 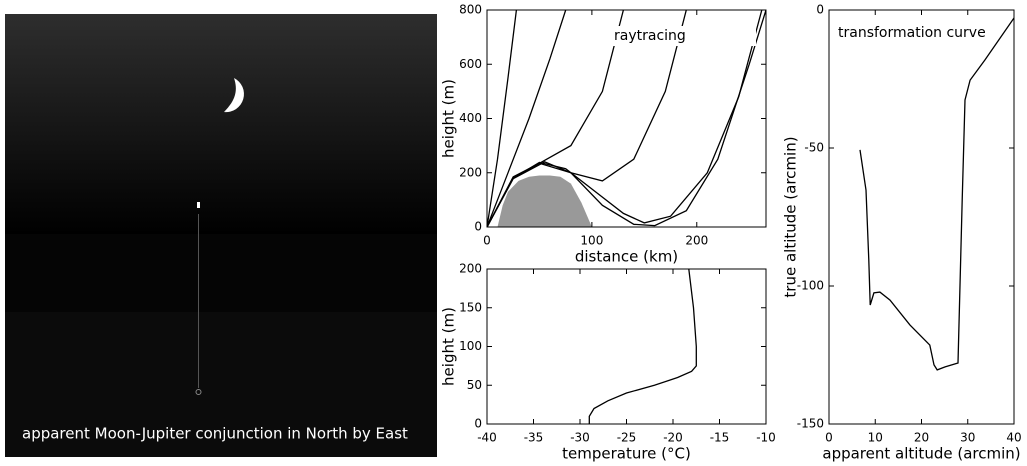 What do you see at coordinates (814, 148) in the screenshot?
I see `y-tick-label: -50` at bounding box center [814, 148].